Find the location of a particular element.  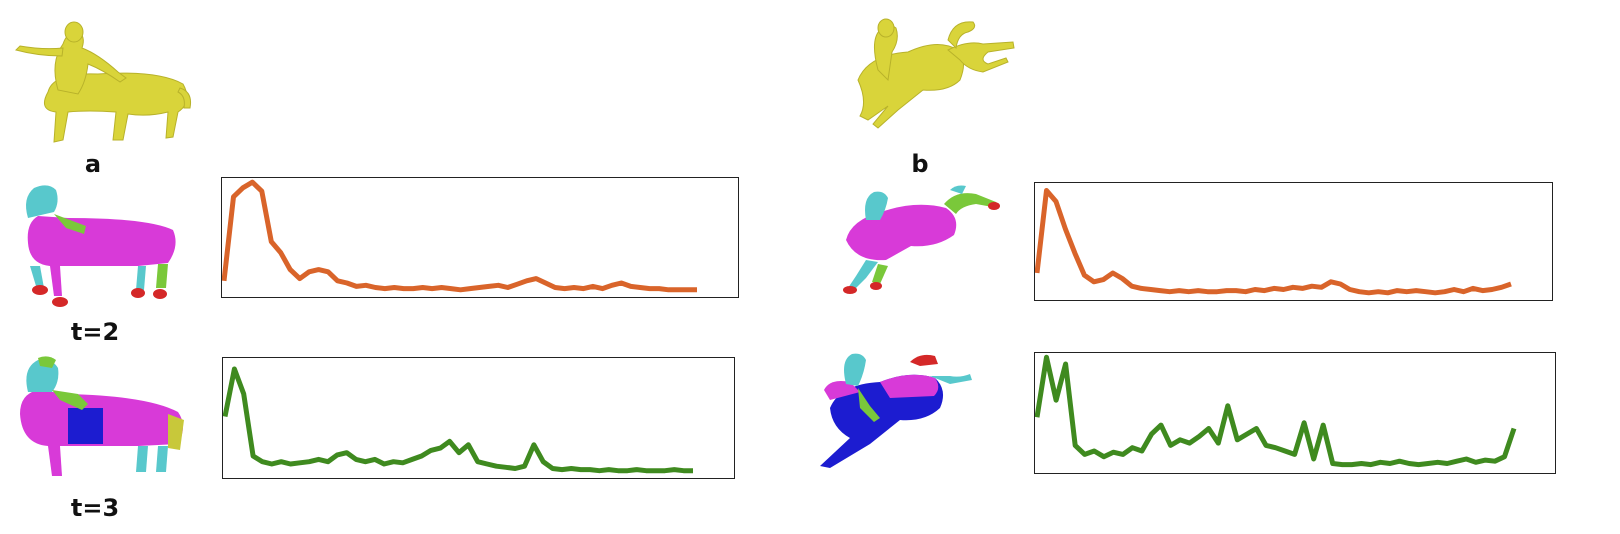

plot-b-t2-svg is located at coordinates (1273, 242).